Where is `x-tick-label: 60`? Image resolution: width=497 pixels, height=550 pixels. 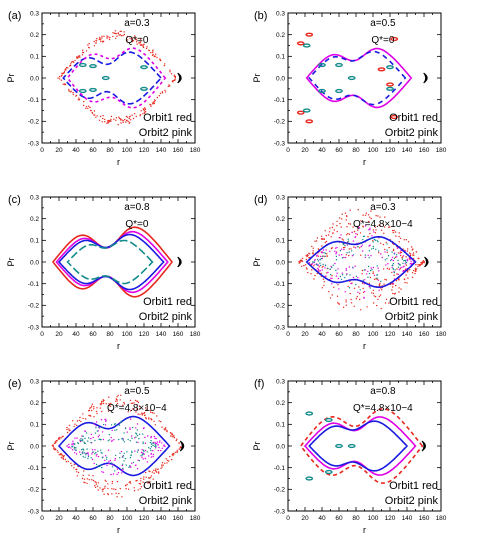 x-tick-label: 60 is located at coordinates (339, 518).